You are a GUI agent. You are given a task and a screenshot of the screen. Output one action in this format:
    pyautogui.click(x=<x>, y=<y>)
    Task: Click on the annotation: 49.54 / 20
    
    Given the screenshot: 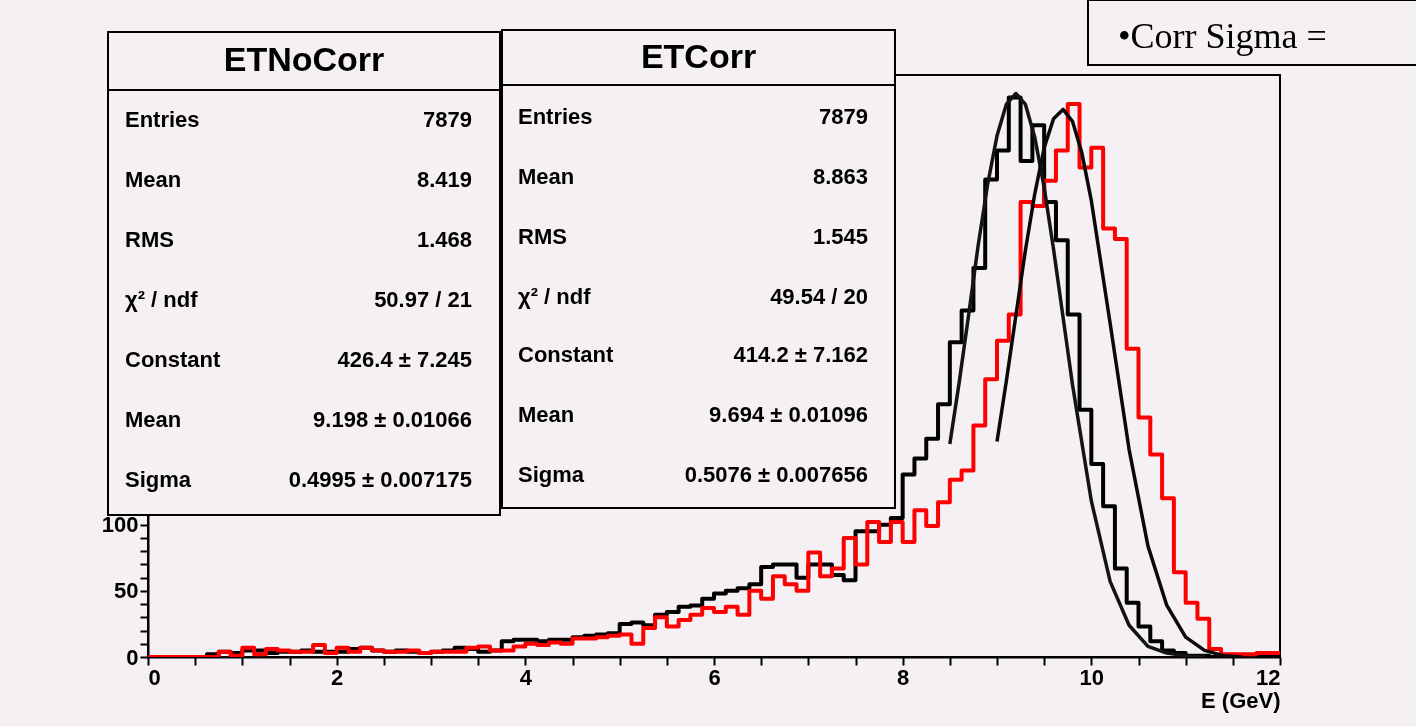 What is the action you would take?
    pyautogui.click(x=819, y=296)
    